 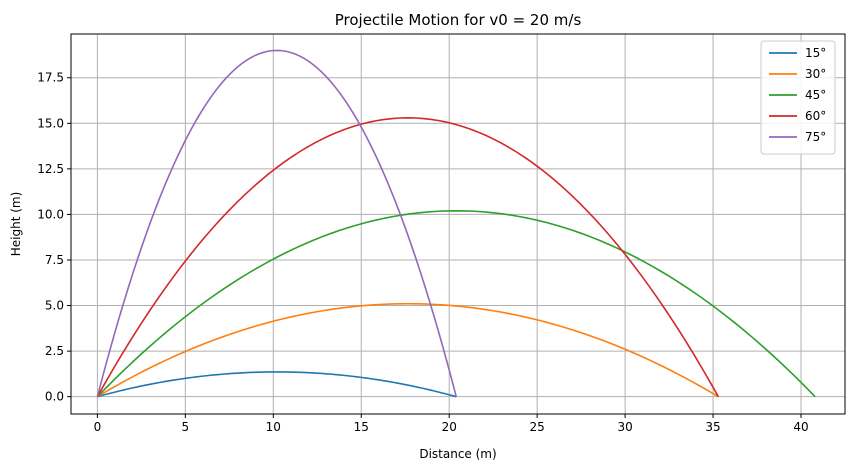 I want to click on y-tick-label: 17.5, so click(x=50, y=78).